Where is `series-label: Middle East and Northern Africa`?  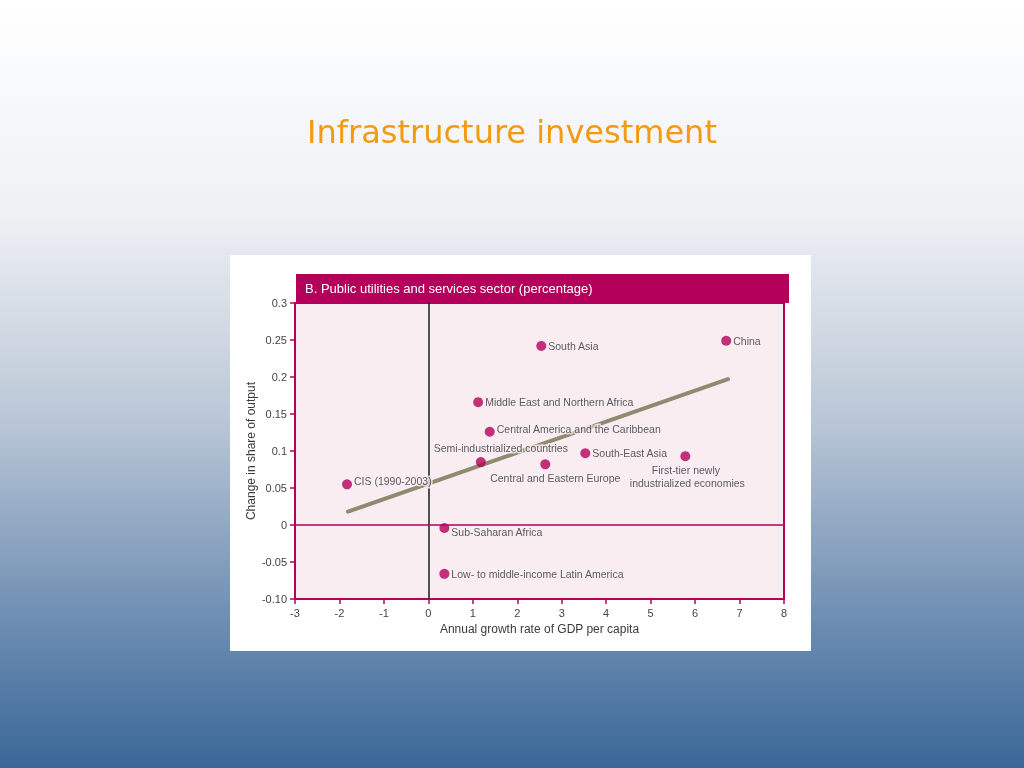 series-label: Middle East and Northern Africa is located at coordinates (559, 402).